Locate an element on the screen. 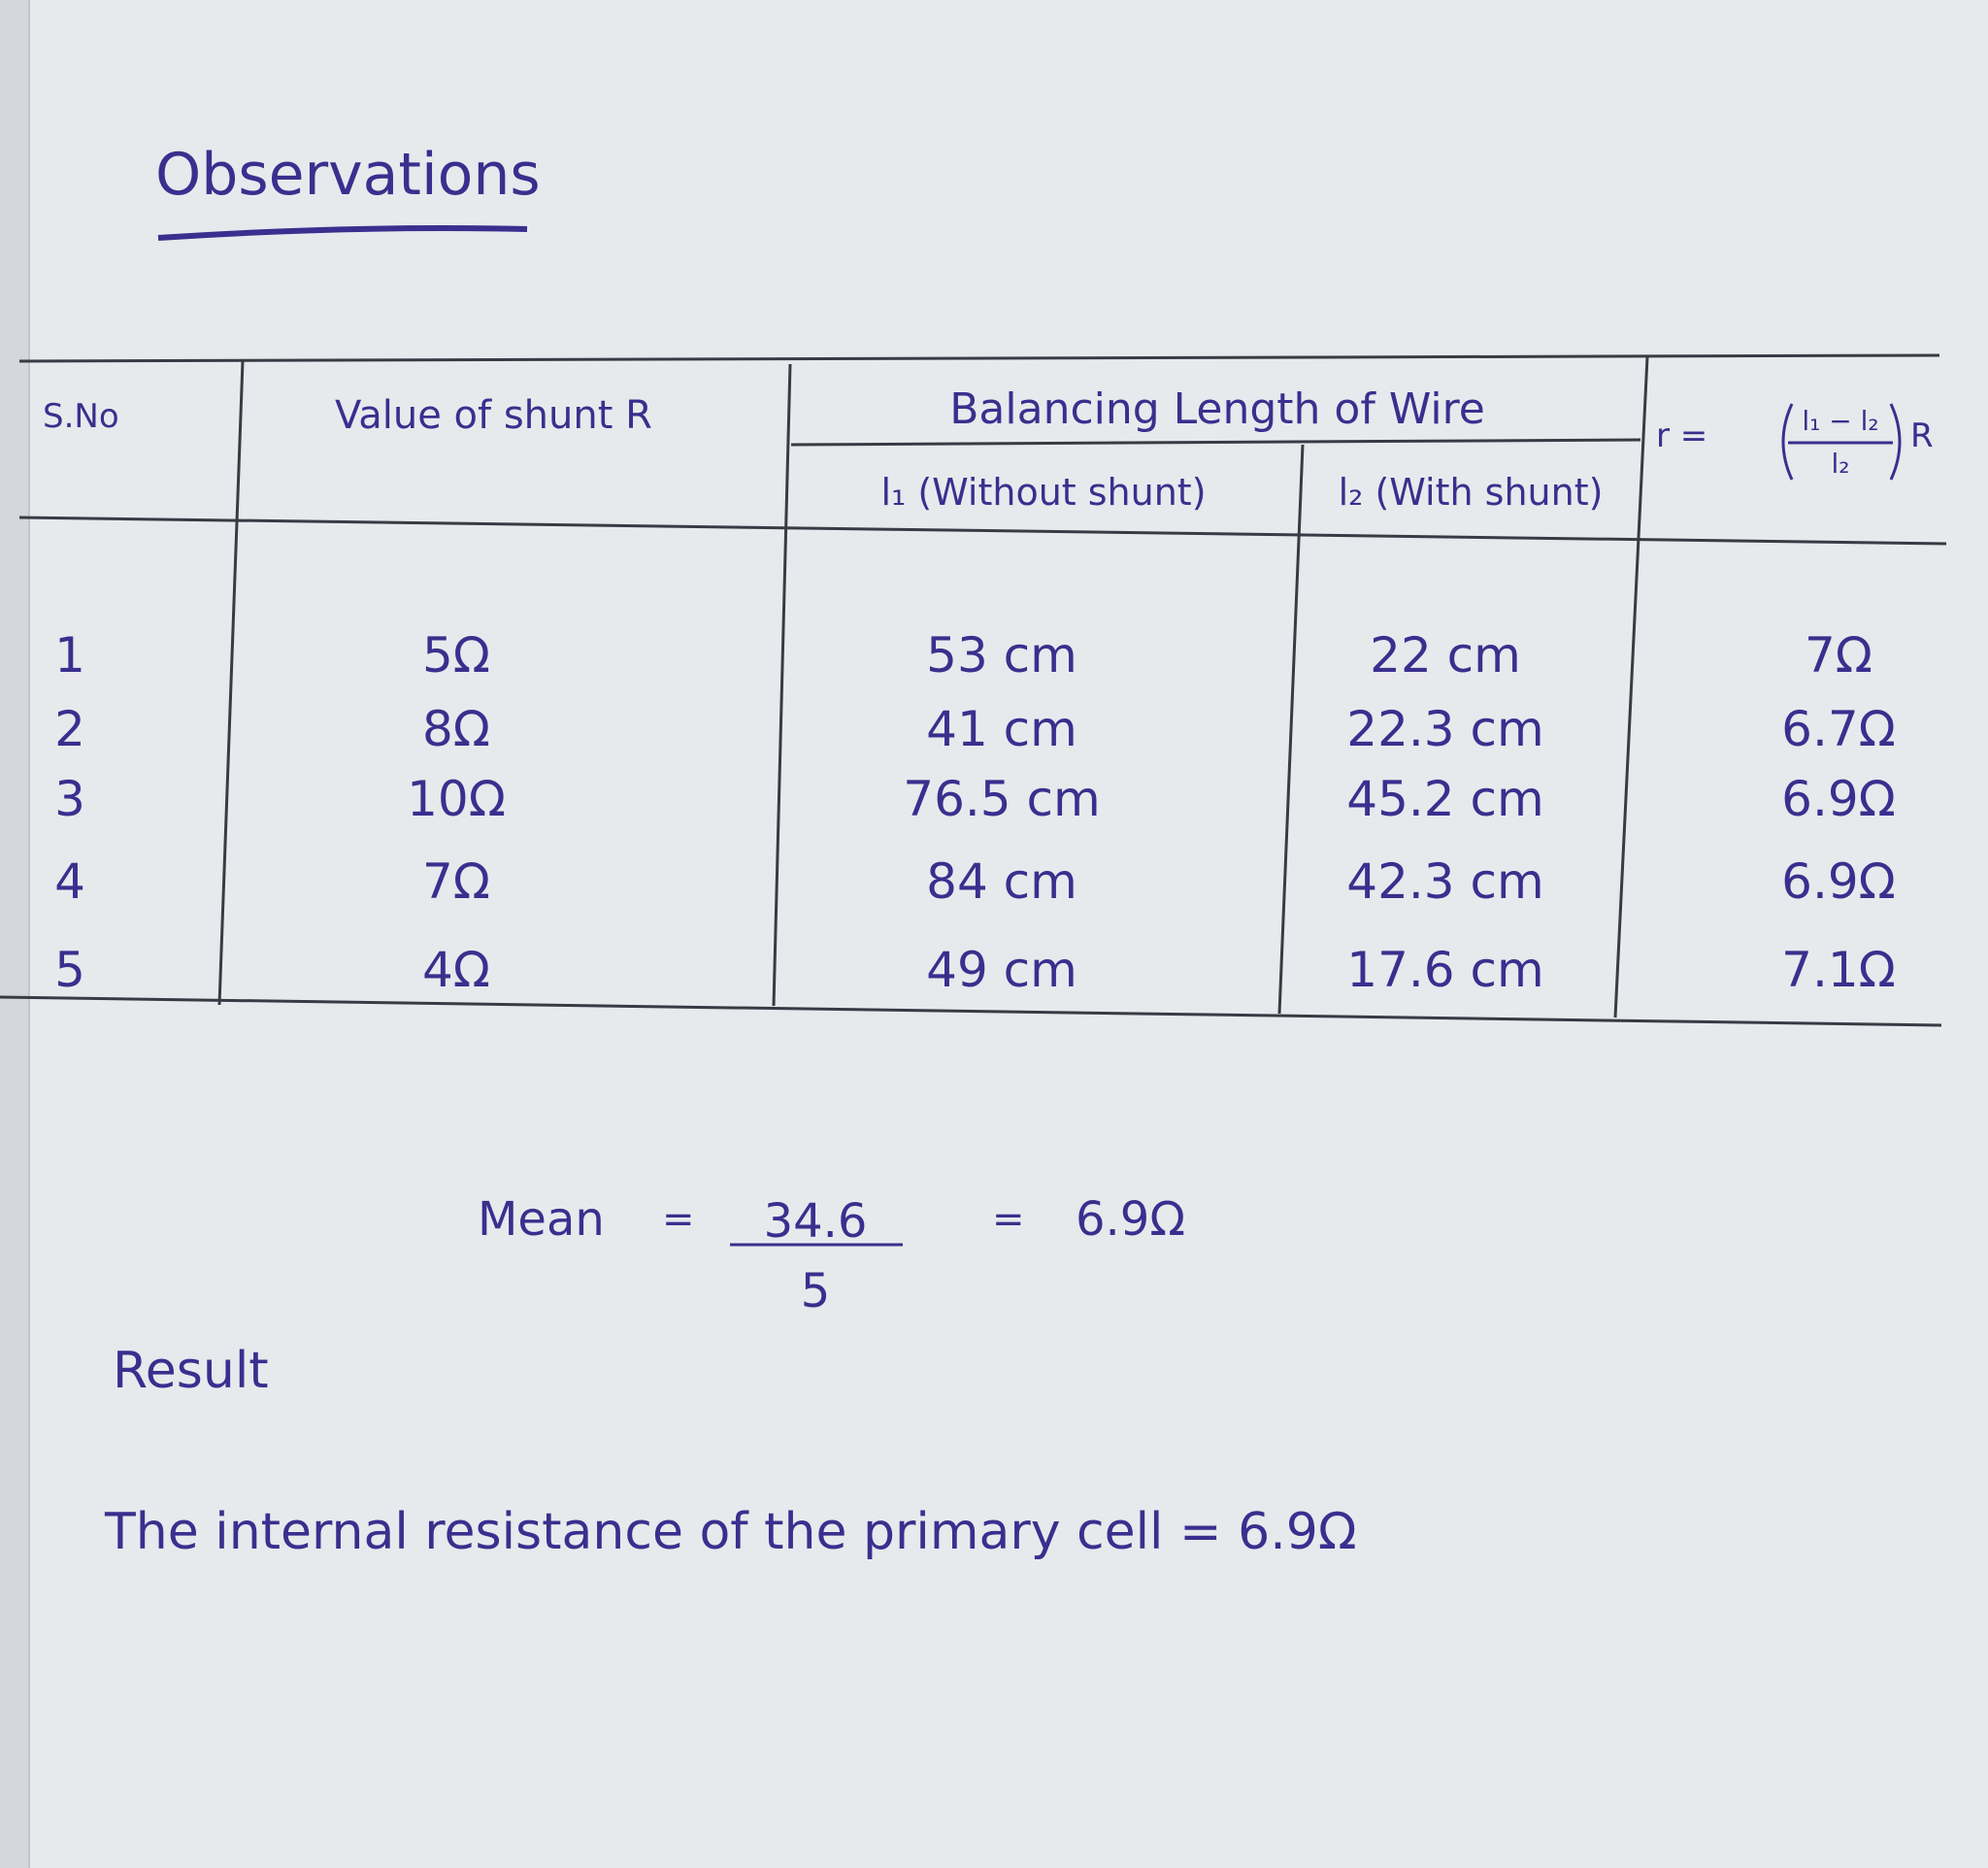 Image resolution: width=1988 pixels, height=1868 pixels. table-cell: 5Ω is located at coordinates (456, 655).